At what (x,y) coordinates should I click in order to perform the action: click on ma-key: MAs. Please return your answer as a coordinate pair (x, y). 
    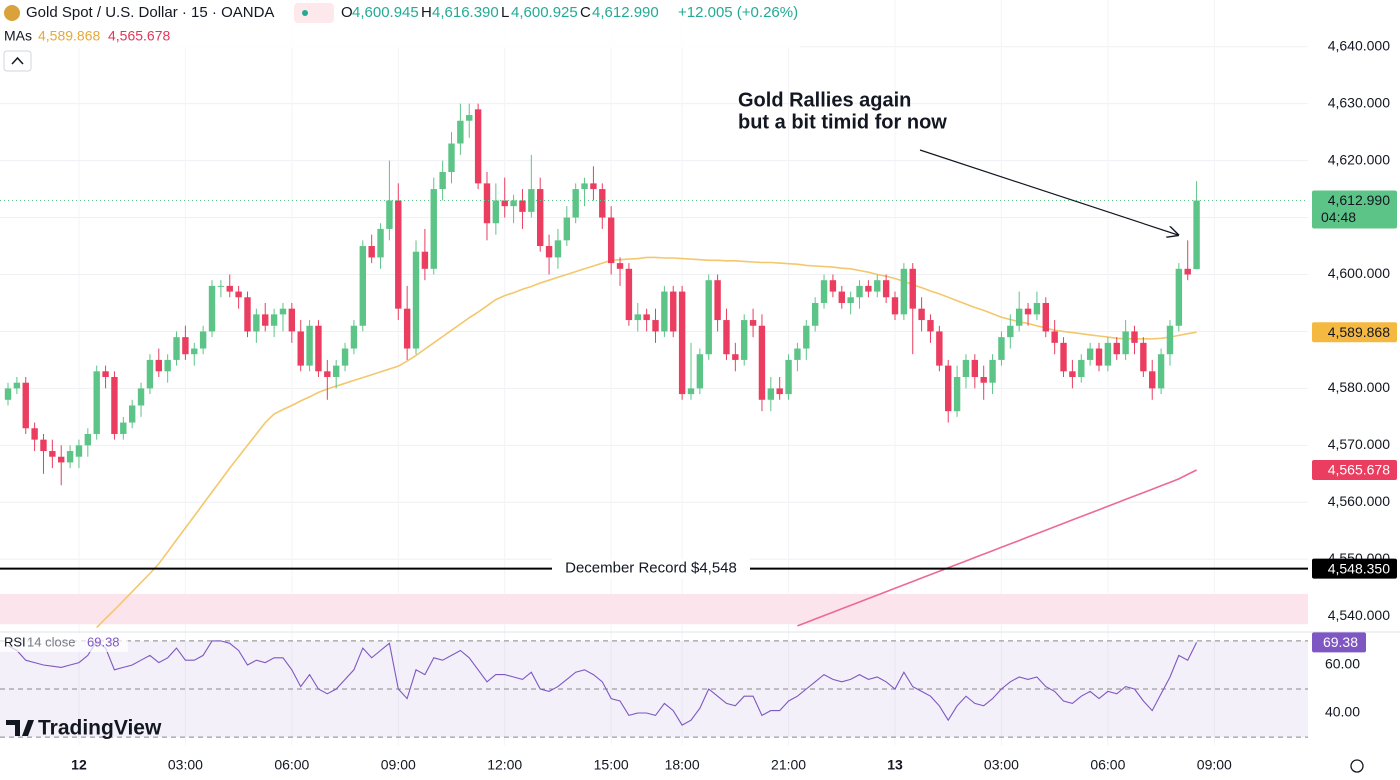
    Looking at the image, I should click on (18, 36).